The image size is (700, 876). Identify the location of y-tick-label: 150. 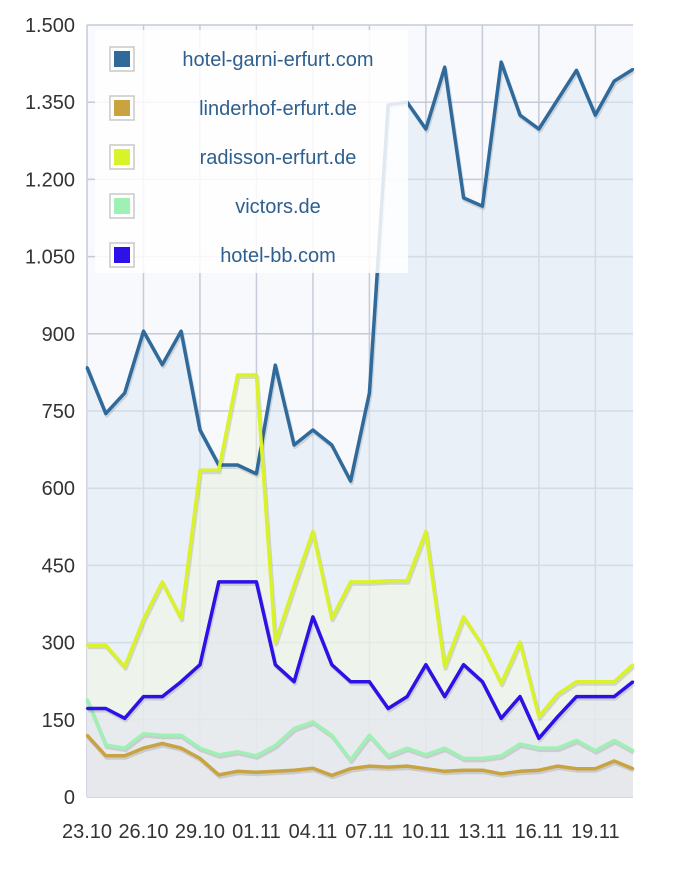
(58, 721).